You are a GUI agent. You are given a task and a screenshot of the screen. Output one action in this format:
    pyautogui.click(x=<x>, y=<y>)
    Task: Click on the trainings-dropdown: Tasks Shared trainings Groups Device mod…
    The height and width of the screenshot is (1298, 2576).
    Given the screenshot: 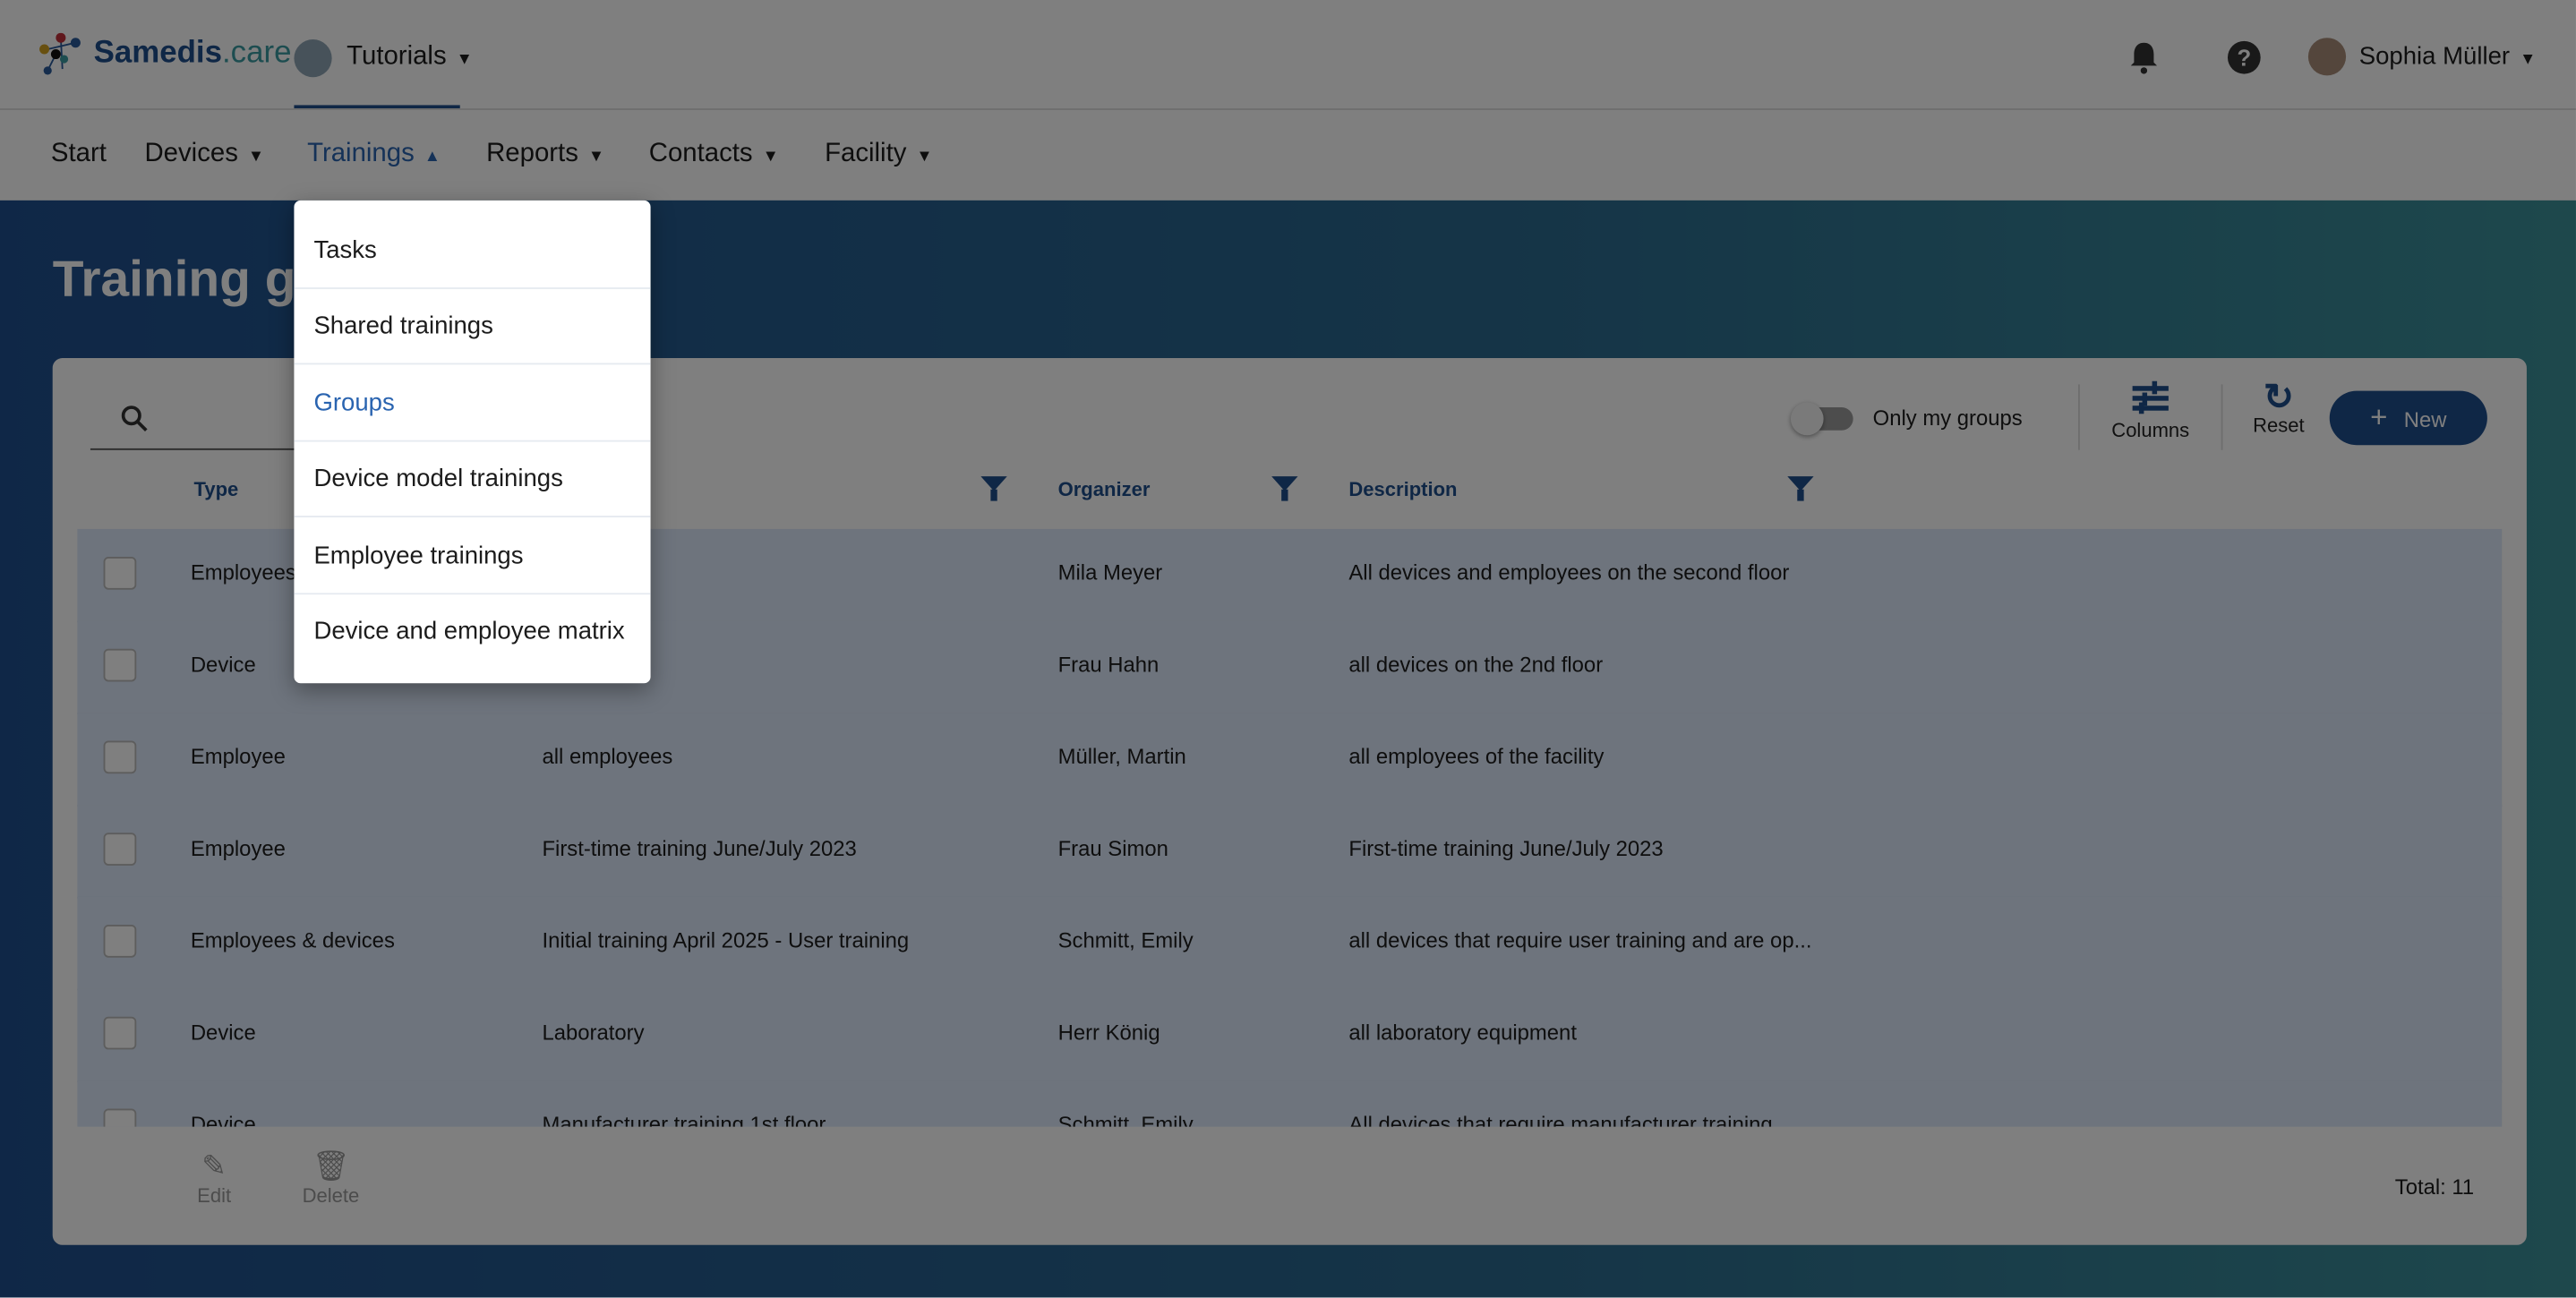 What is the action you would take?
    pyautogui.click(x=473, y=442)
    